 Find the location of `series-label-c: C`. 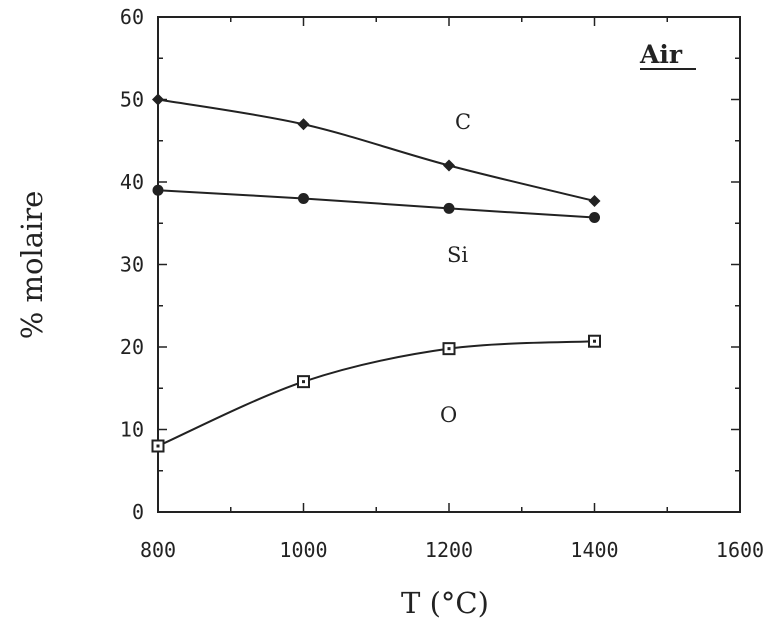

series-label-c: C is located at coordinates (463, 122).